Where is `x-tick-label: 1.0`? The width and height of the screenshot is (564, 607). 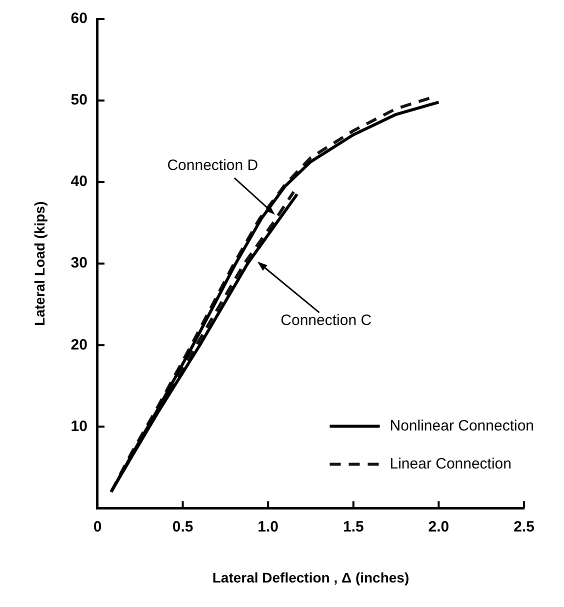 x-tick-label: 1.0 is located at coordinates (268, 527).